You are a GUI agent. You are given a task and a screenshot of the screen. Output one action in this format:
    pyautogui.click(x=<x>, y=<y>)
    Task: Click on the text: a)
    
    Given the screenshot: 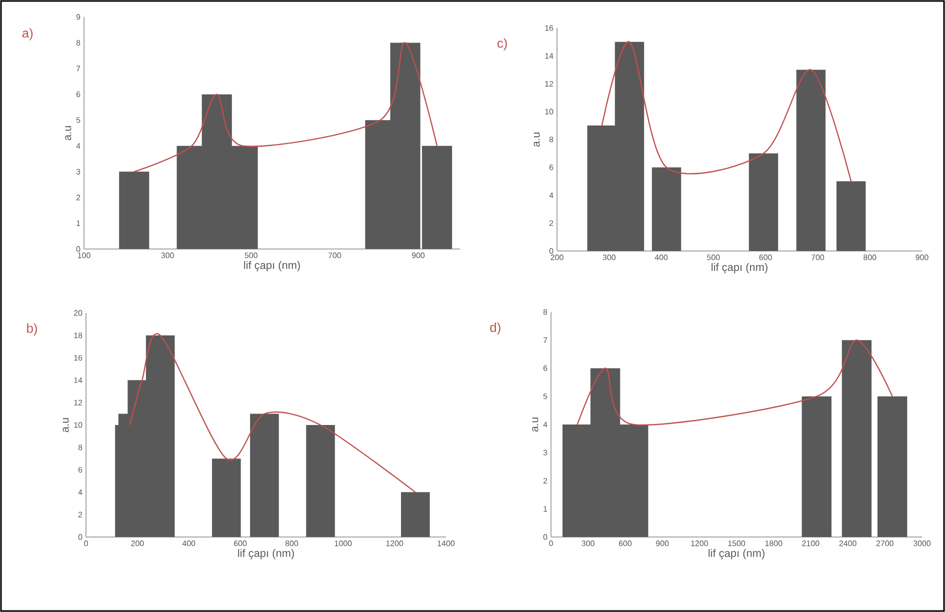 What is the action you would take?
    pyautogui.click(x=27, y=34)
    